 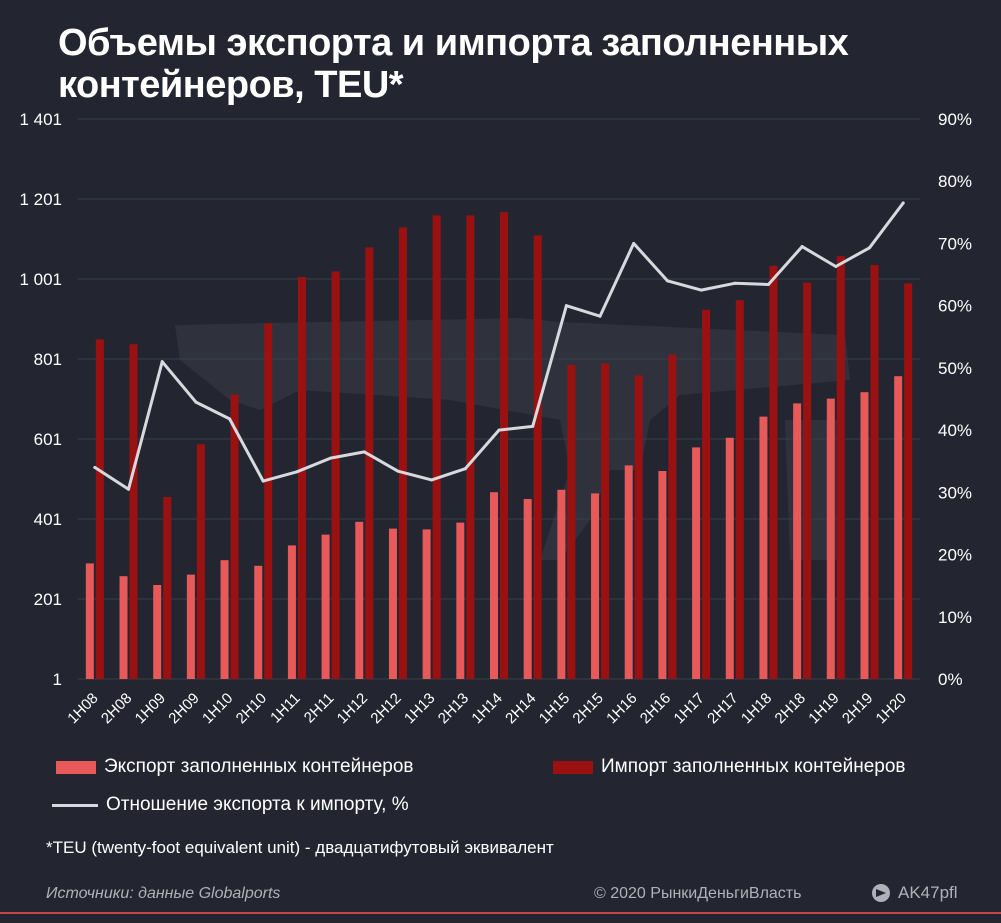 I want to click on y-left-tick-label: 401, so click(x=48, y=519).